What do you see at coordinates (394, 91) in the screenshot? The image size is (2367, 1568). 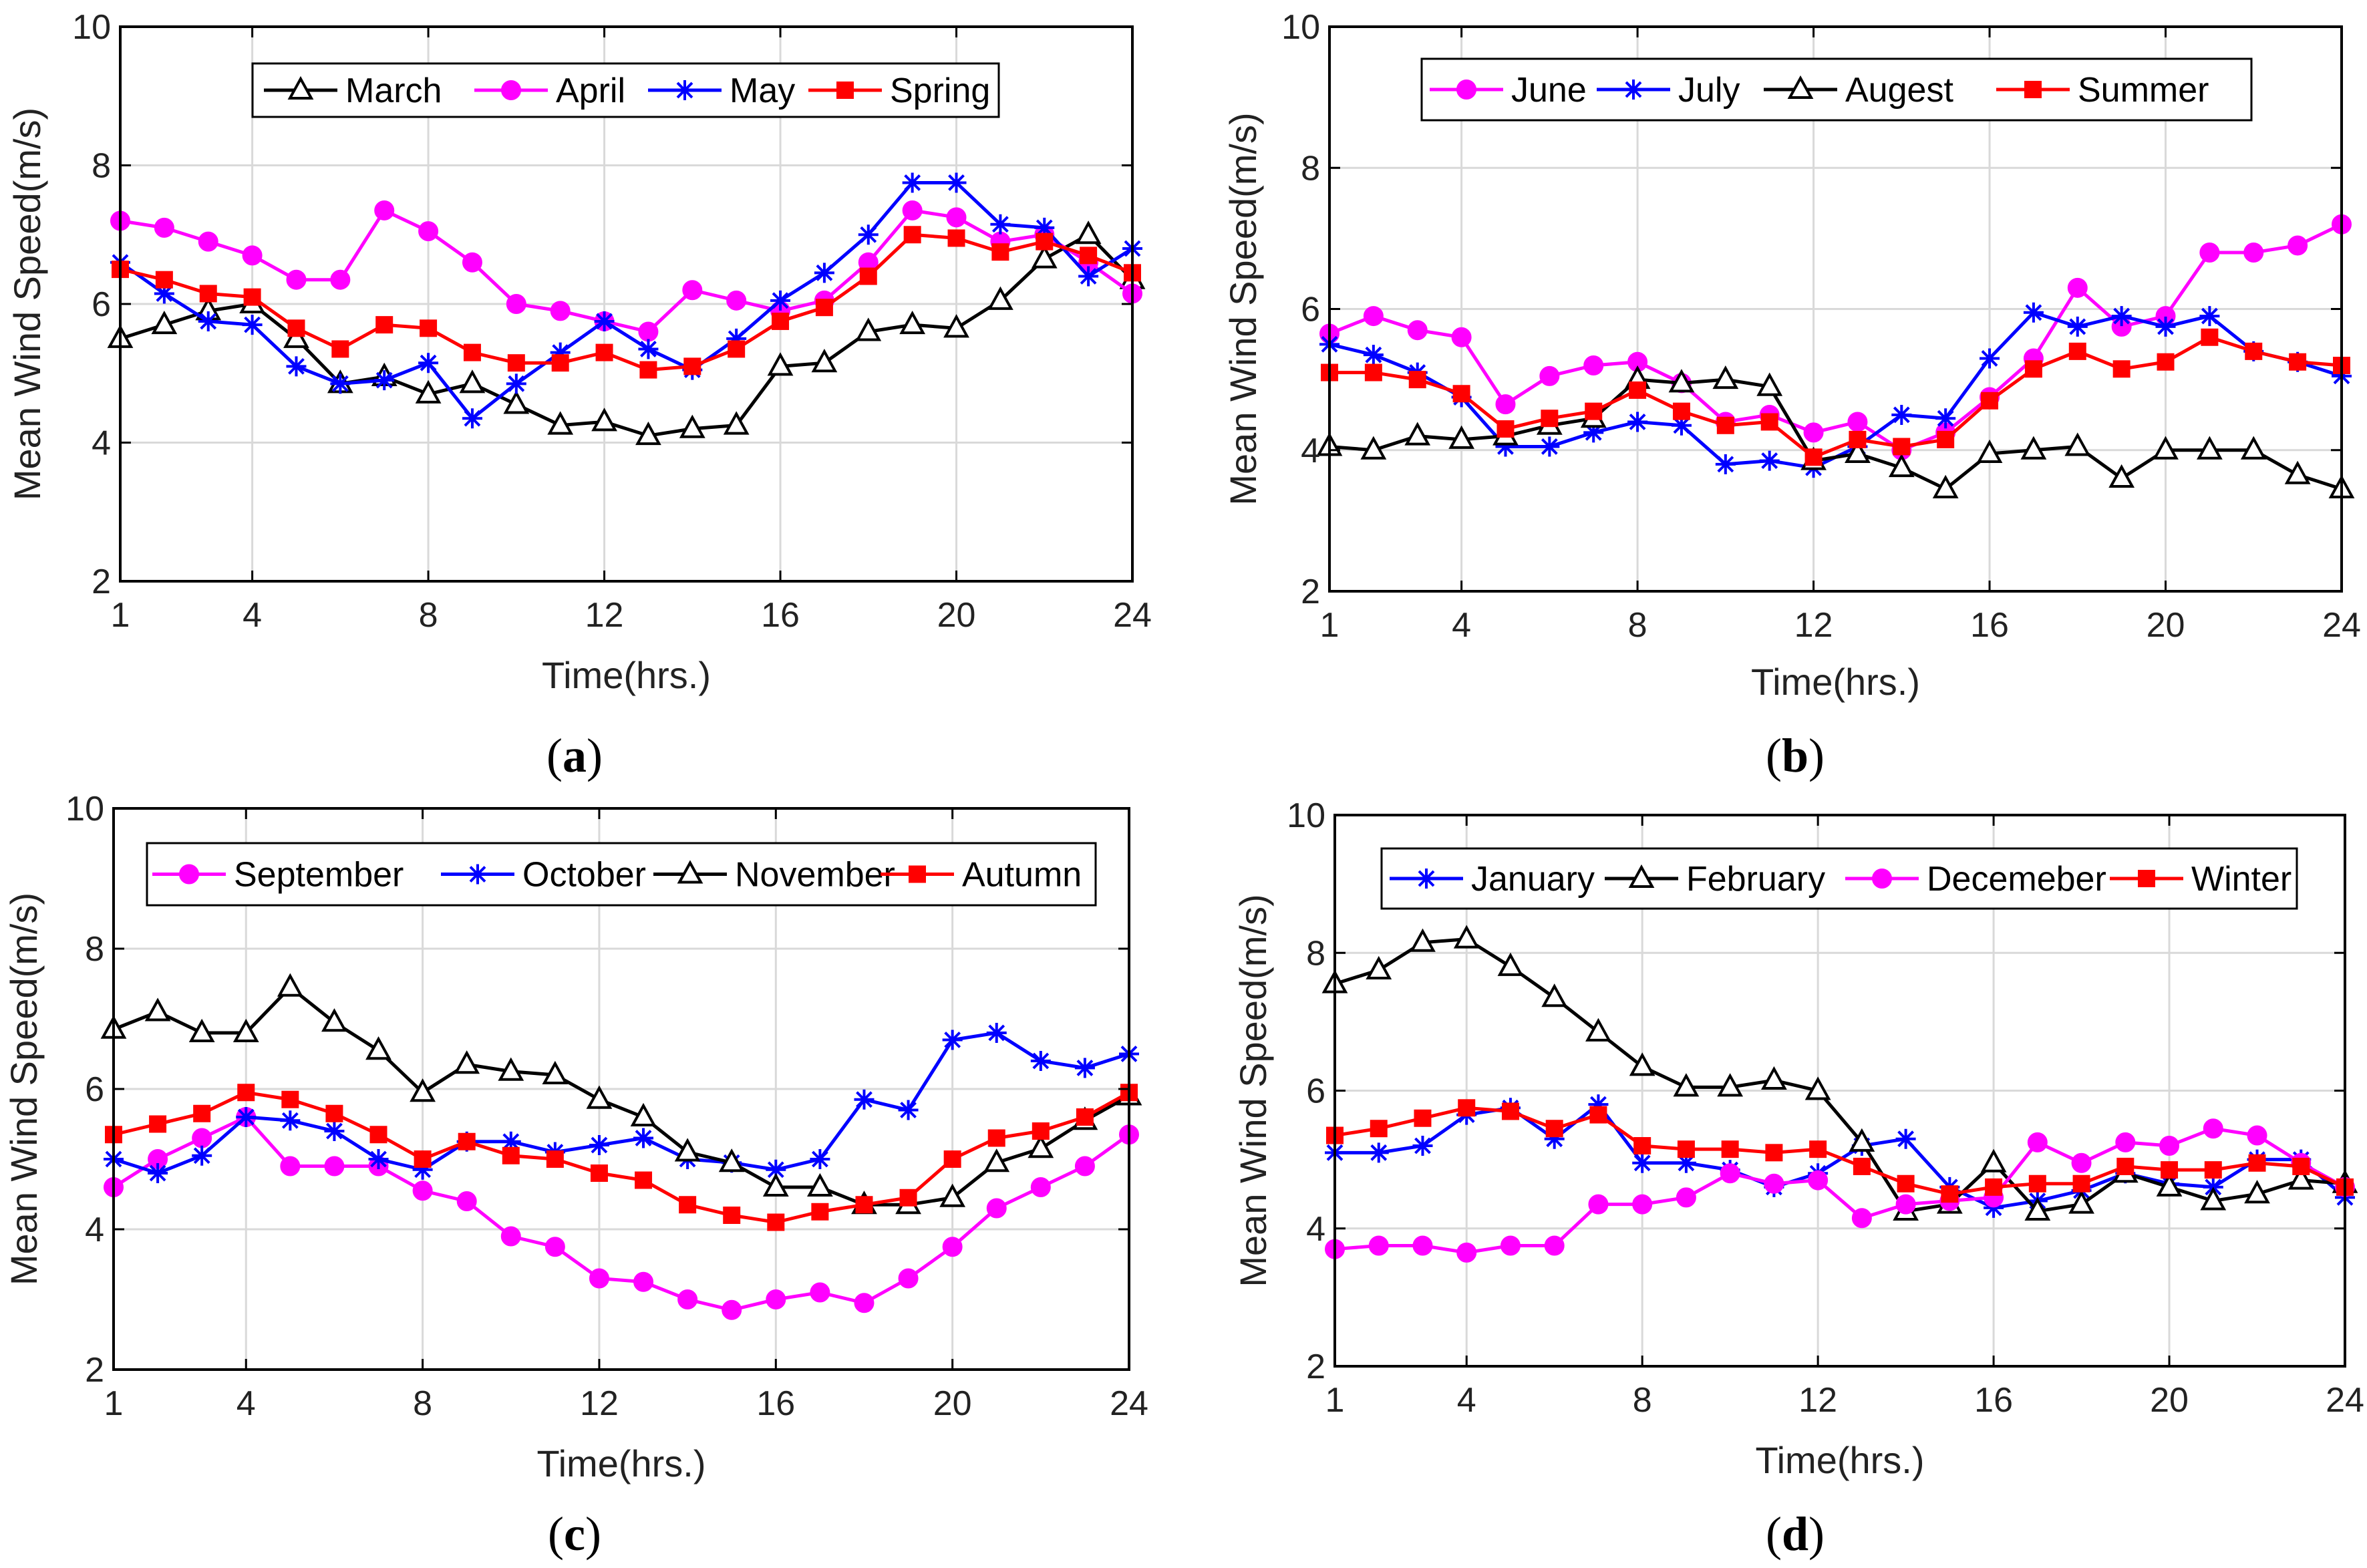 I see `legend-label: March` at bounding box center [394, 91].